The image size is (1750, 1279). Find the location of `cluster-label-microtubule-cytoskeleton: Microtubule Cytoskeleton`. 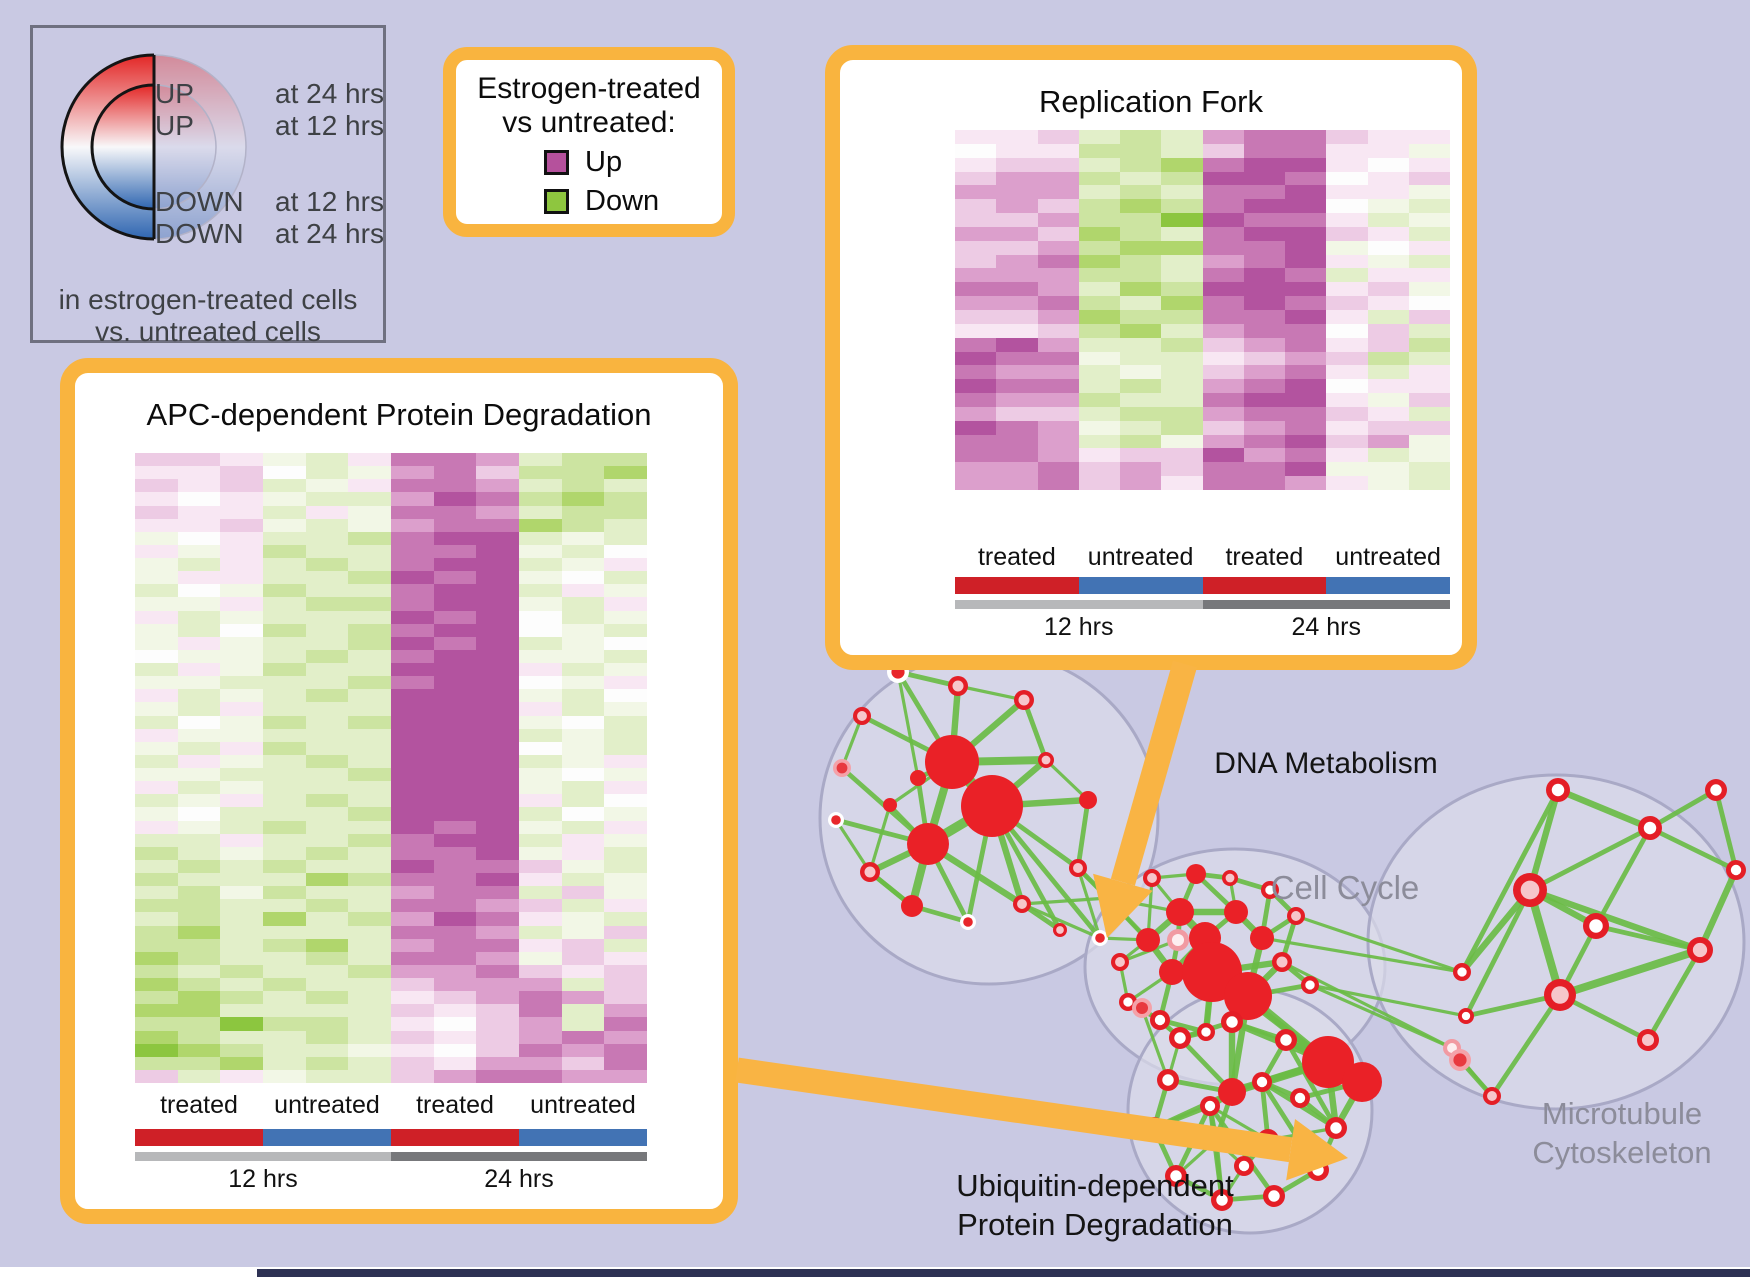

cluster-label-microtubule-cytoskeleton: Microtubule Cytoskeleton is located at coordinates (1622, 1133).